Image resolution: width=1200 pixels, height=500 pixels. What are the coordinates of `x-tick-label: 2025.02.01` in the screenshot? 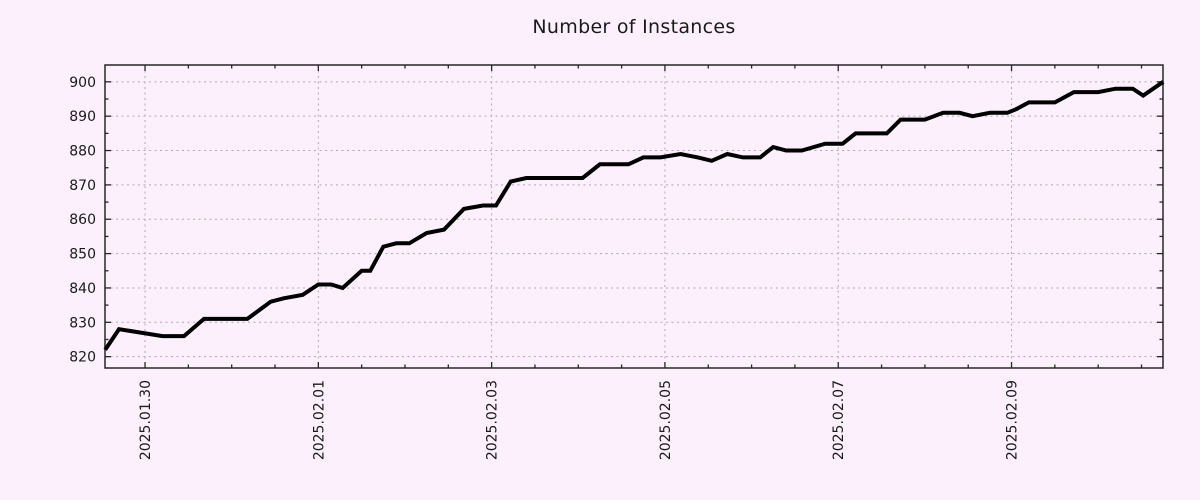 It's located at (319, 420).